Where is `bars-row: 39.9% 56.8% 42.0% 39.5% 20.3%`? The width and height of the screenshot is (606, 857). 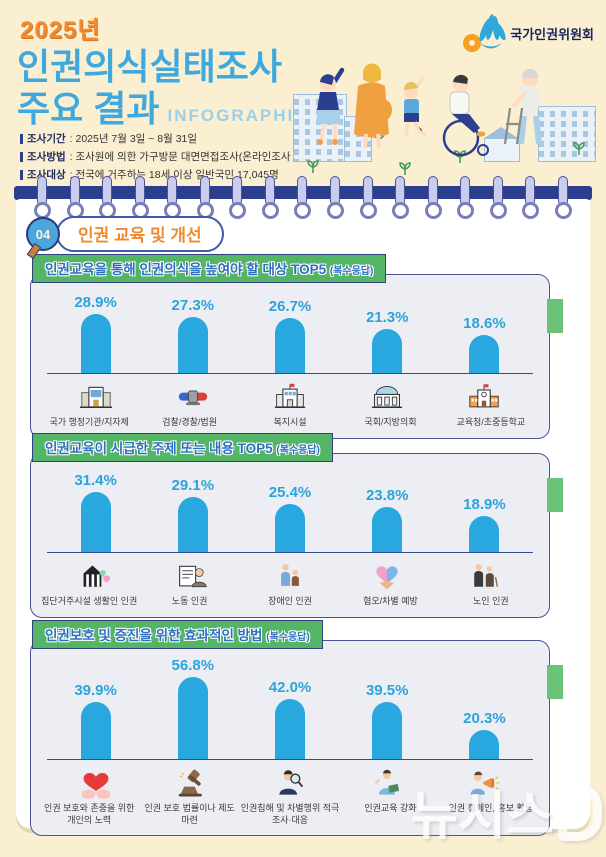 bars-row: 39.9% 56.8% 42.0% 39.5% 20.3% is located at coordinates (290, 706).